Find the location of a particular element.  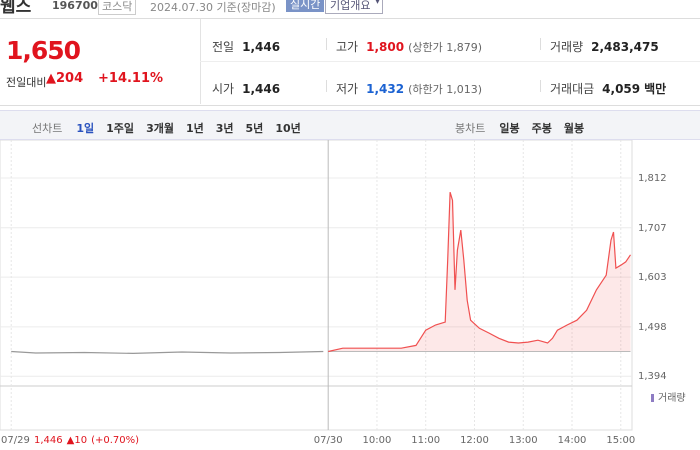

stat-label: 고가 is located at coordinates (347, 47).